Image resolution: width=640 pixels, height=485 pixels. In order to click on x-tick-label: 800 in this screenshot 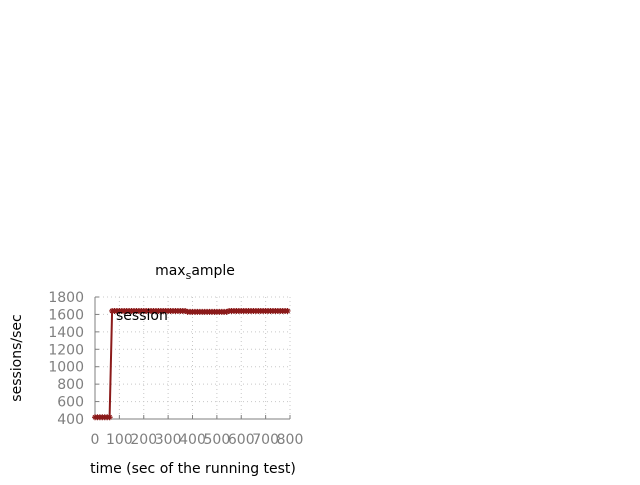, I will do `click(290, 440)`.